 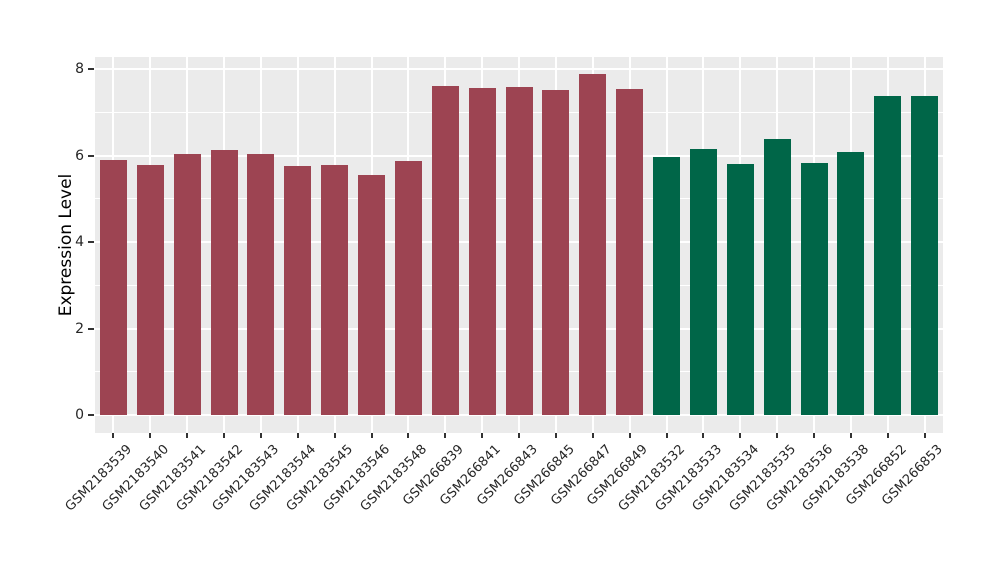 What do you see at coordinates (851, 283) in the screenshot?
I see `bar-GSM2183538` at bounding box center [851, 283].